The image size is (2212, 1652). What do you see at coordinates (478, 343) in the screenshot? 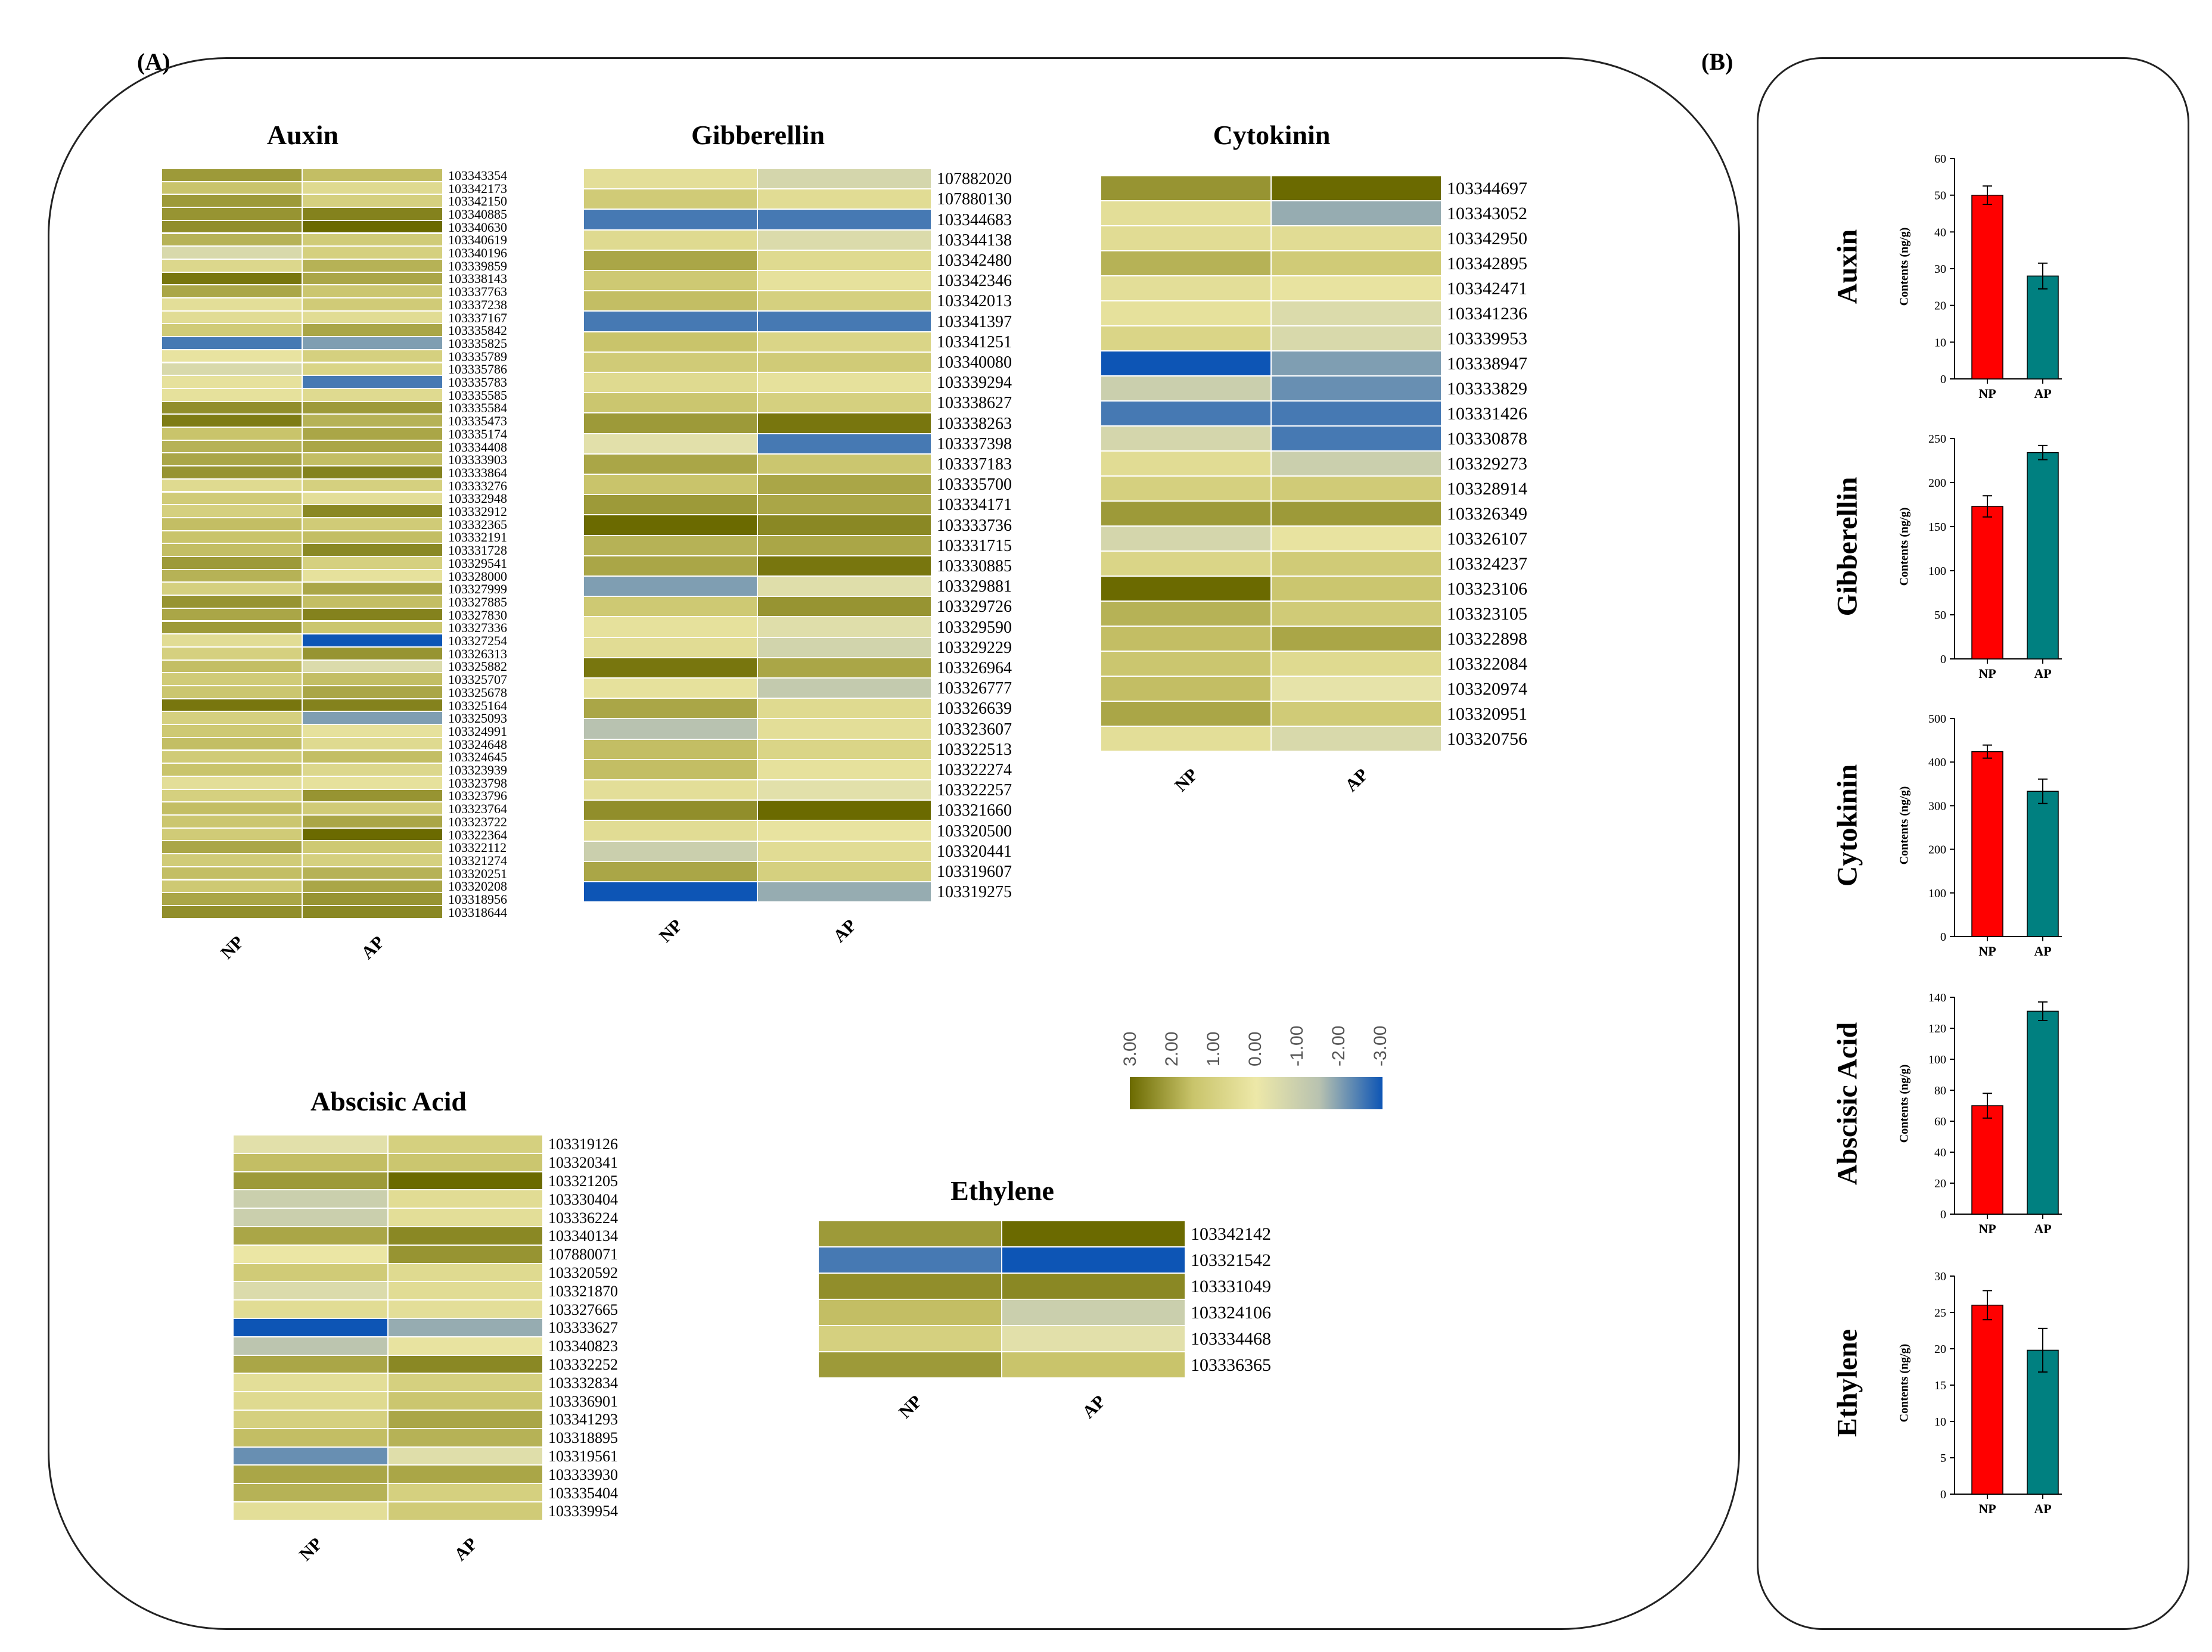
I see `heatmap-row-label: 103335825` at bounding box center [478, 343].